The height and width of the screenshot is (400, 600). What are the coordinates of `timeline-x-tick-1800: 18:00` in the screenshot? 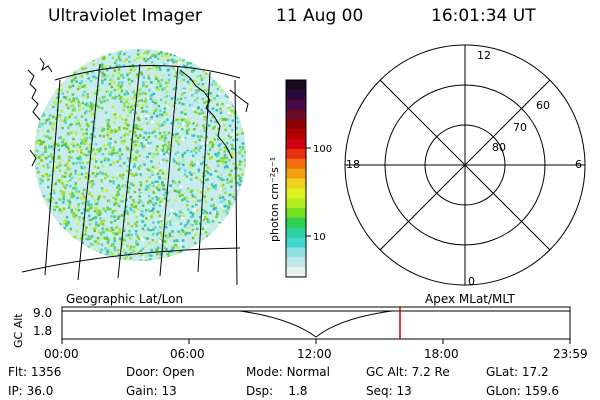 It's located at (441, 354).